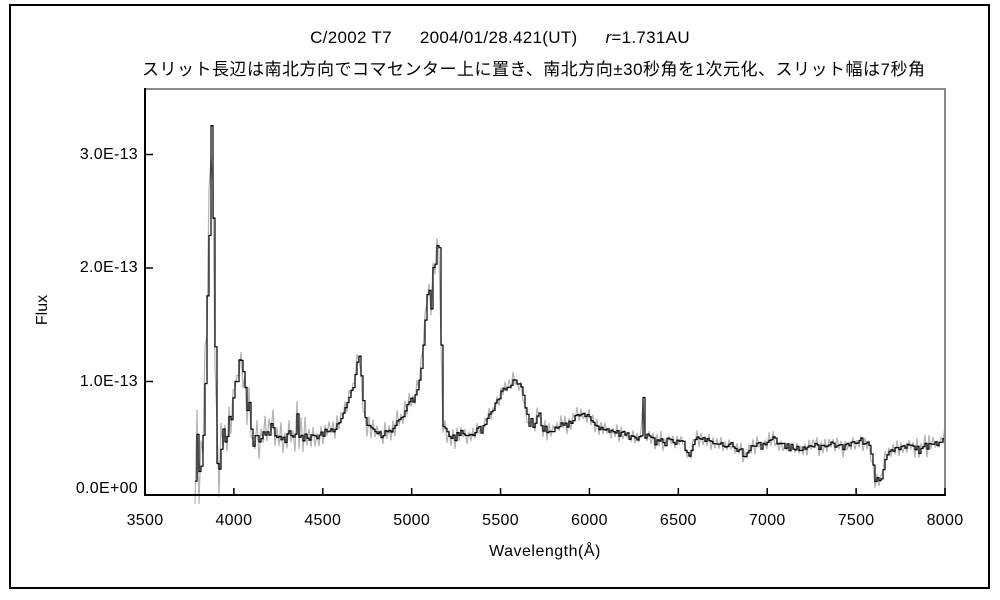  I want to click on title-date: 2004/01/28.421(UT), so click(498, 37).